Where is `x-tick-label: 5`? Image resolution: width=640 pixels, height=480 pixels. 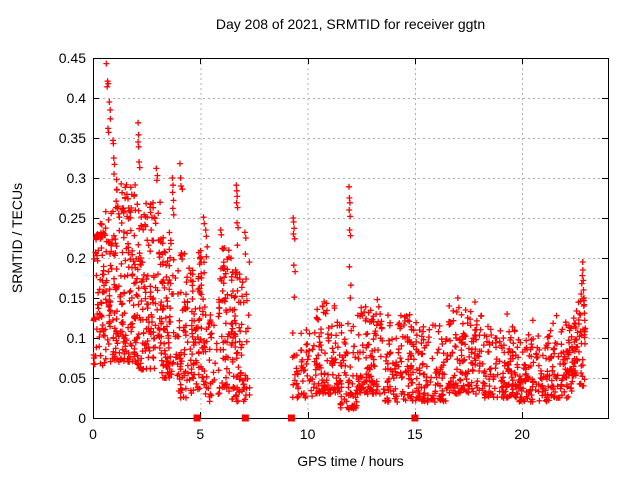
x-tick-label: 5 is located at coordinates (200, 434).